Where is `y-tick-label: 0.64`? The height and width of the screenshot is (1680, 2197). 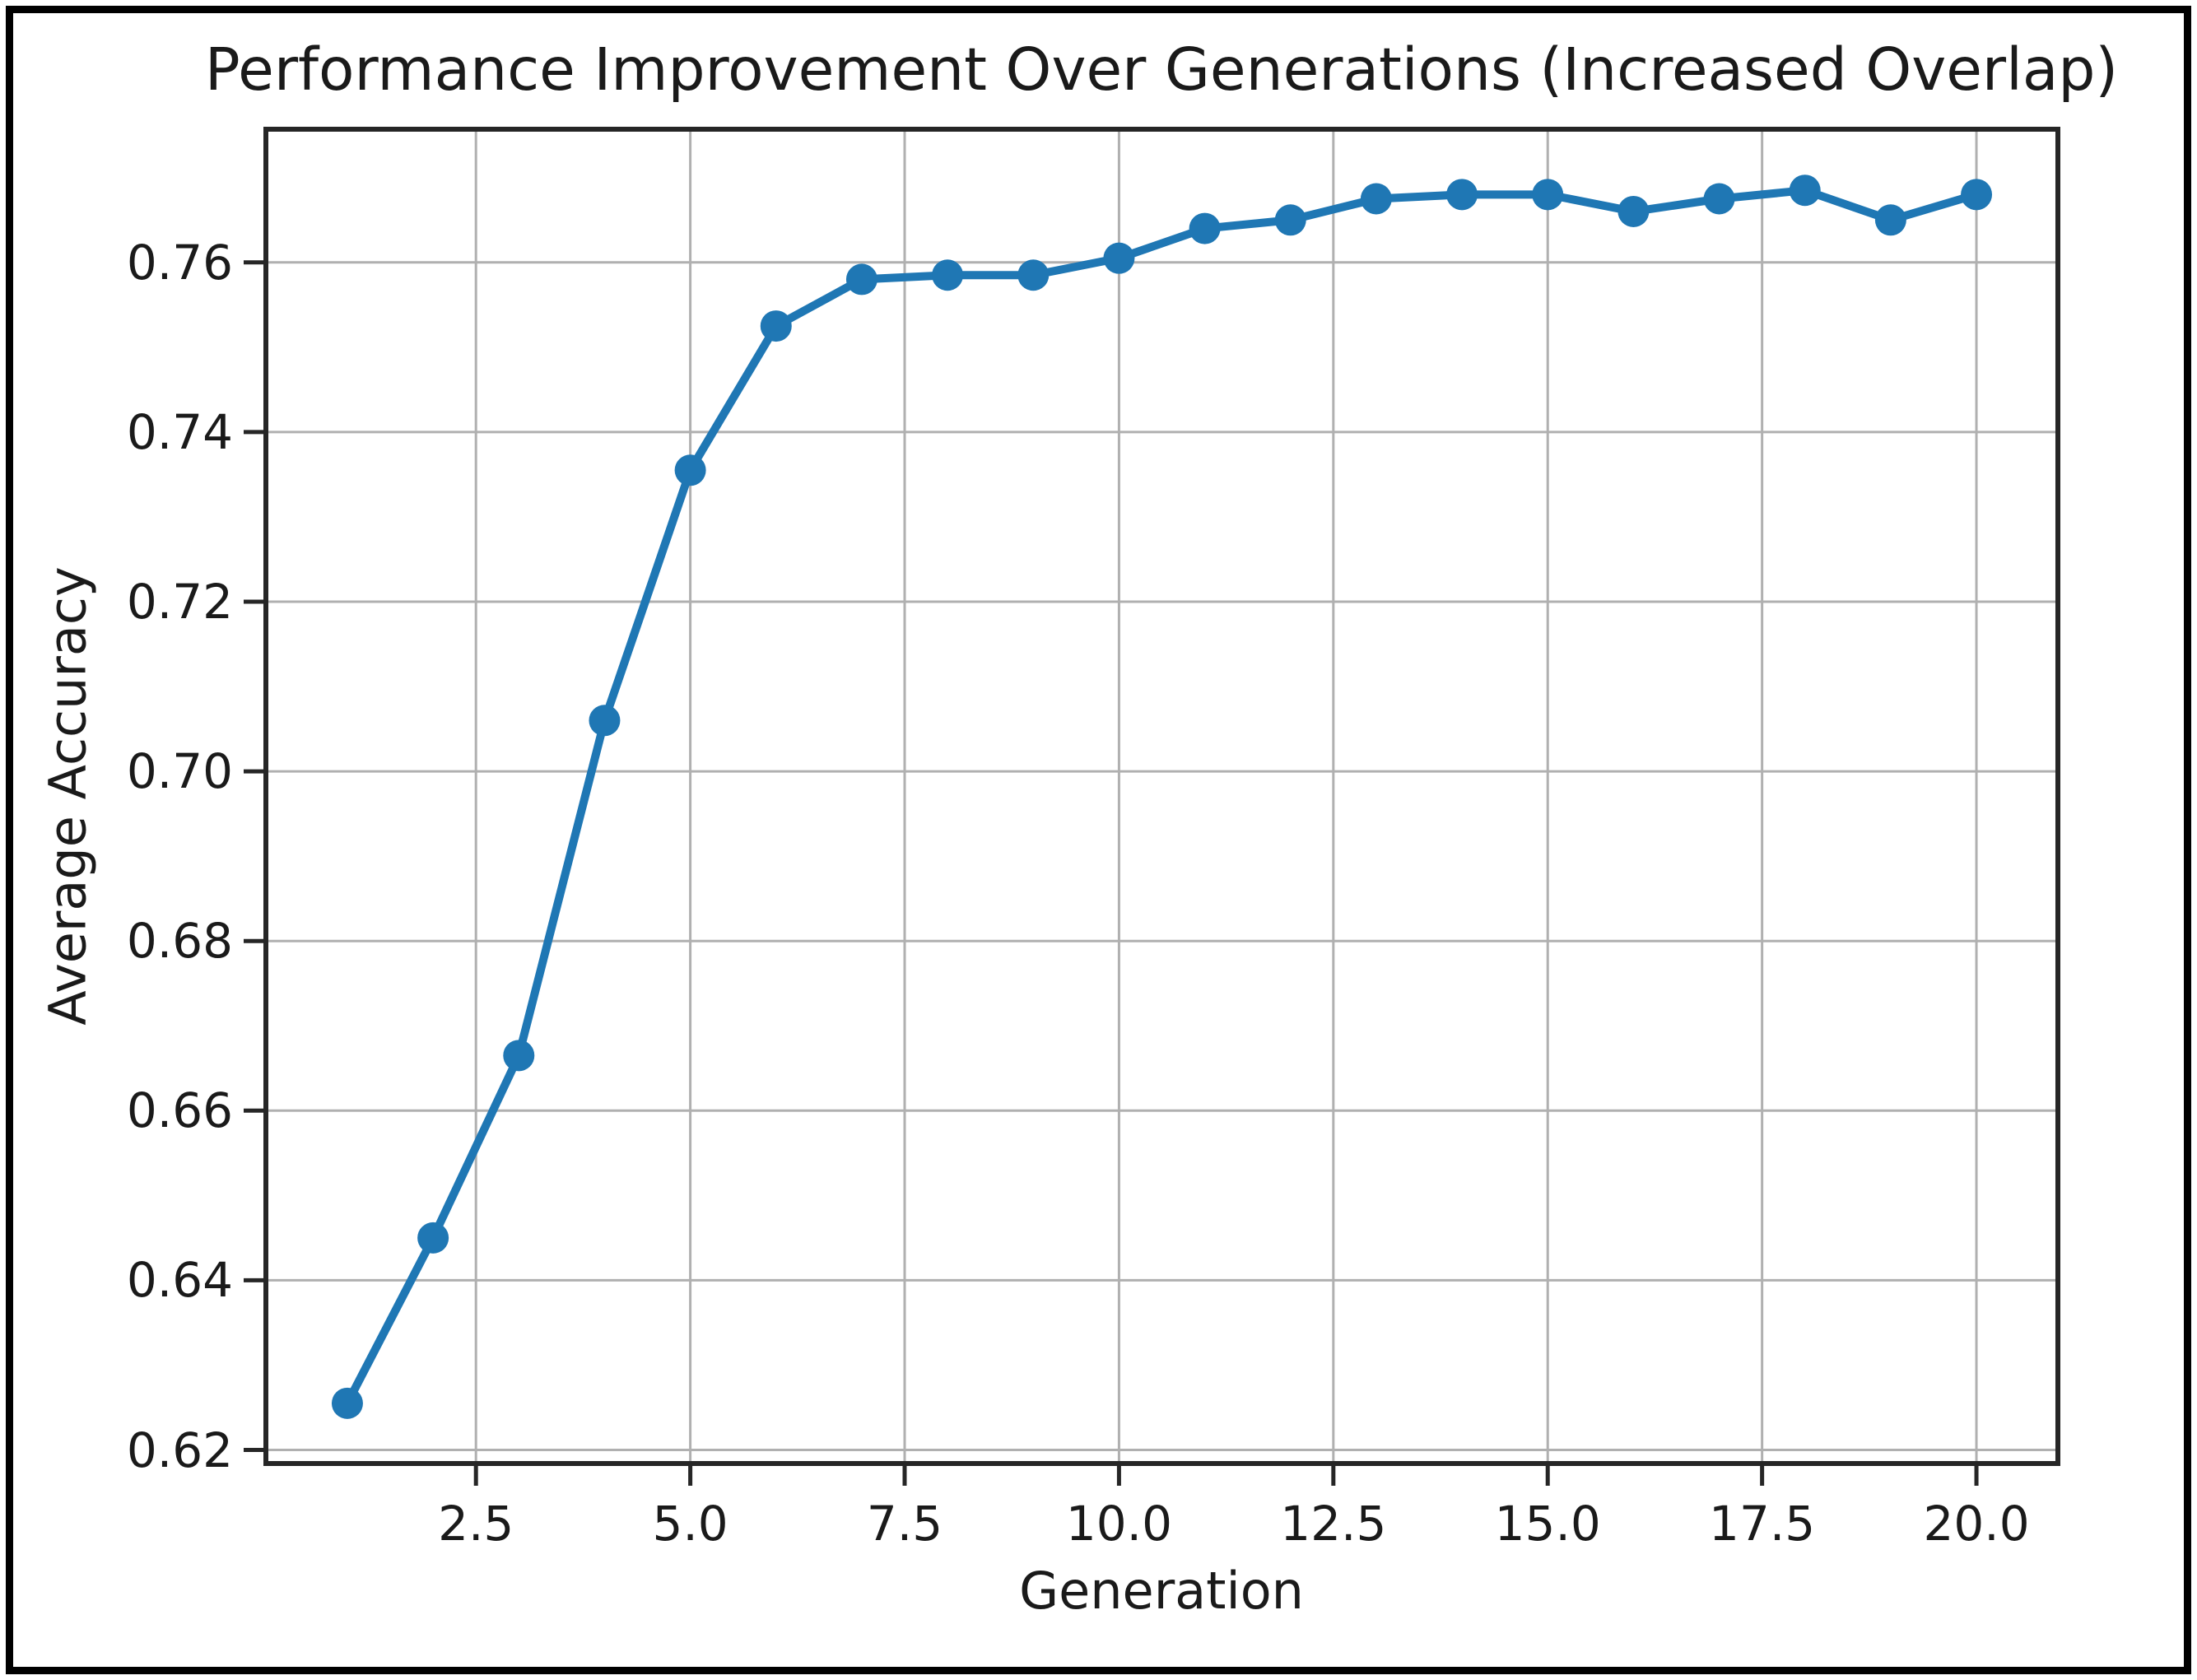
y-tick-label: 0.64 is located at coordinates (179, 1280).